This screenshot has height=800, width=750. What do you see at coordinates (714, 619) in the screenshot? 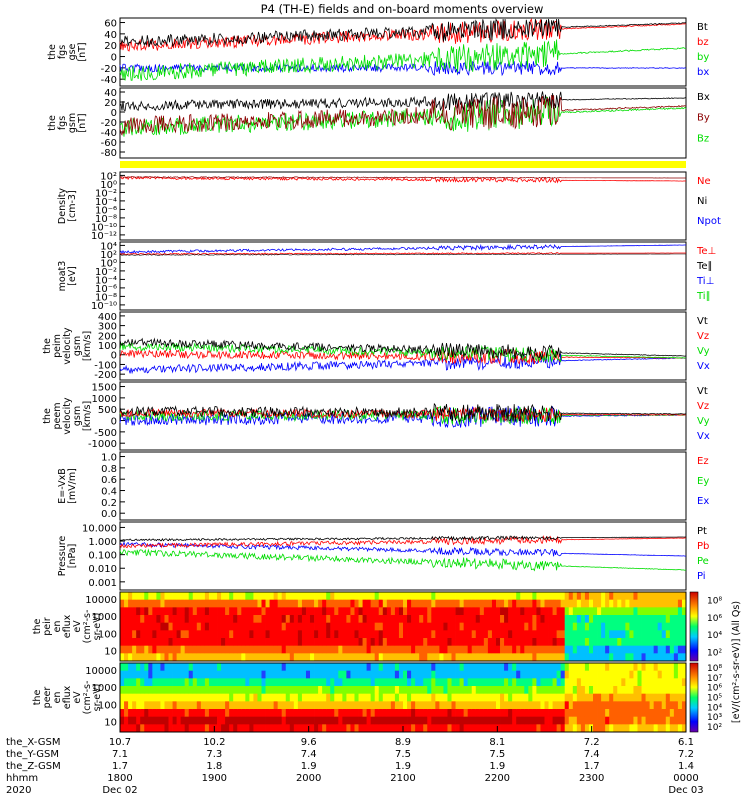
I see `colorbar-tick: 10⁶` at bounding box center [714, 619].